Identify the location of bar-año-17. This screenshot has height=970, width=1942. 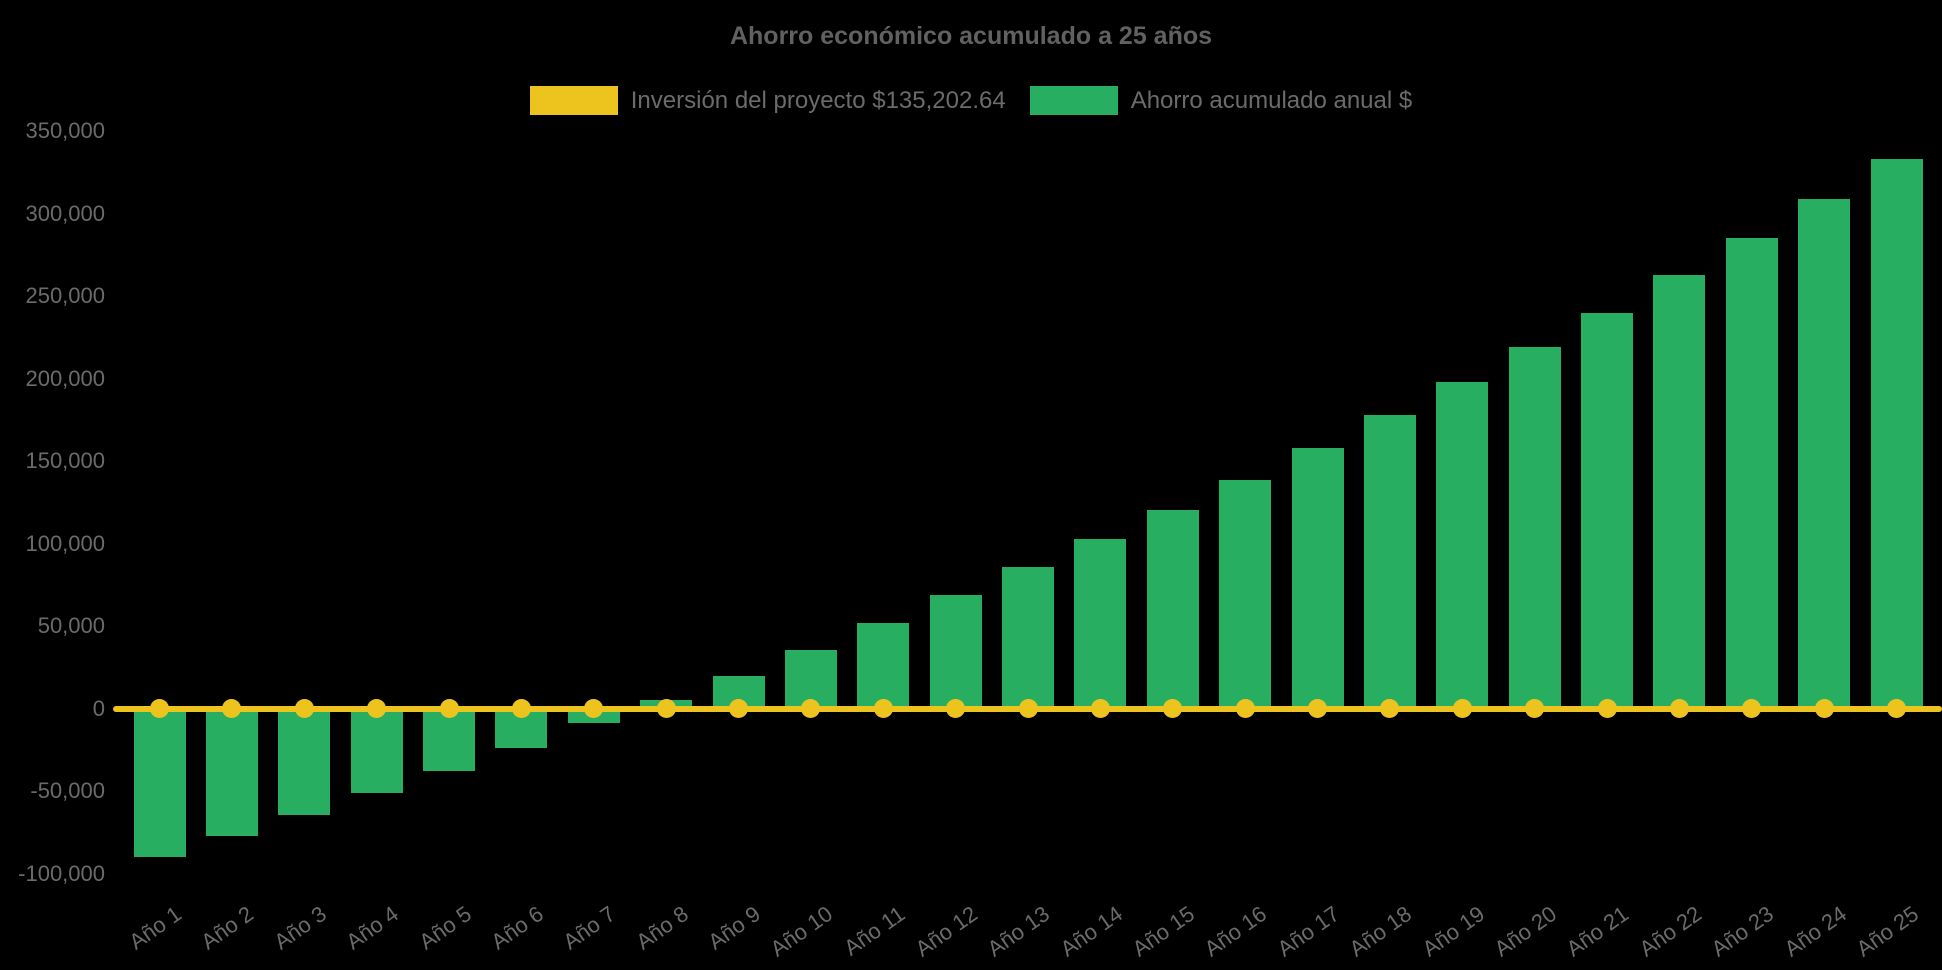
(1317, 578).